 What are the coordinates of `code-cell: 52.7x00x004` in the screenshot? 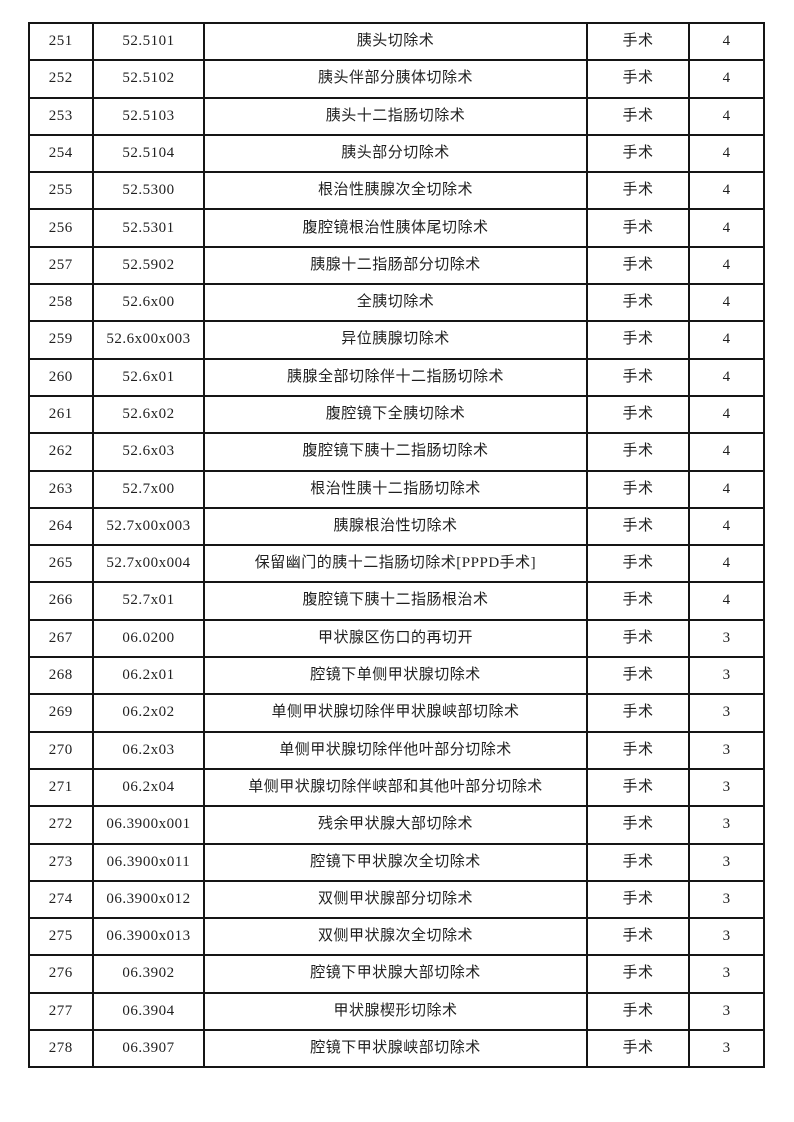 It's located at (148, 564).